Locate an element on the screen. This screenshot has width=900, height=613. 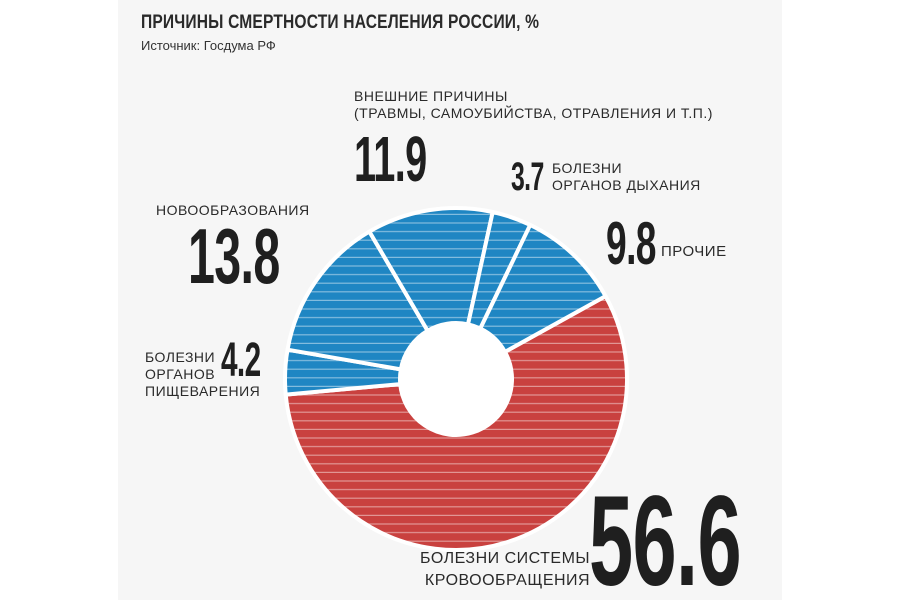
slice-value-respiratory: 3.7 is located at coordinates (527, 177).